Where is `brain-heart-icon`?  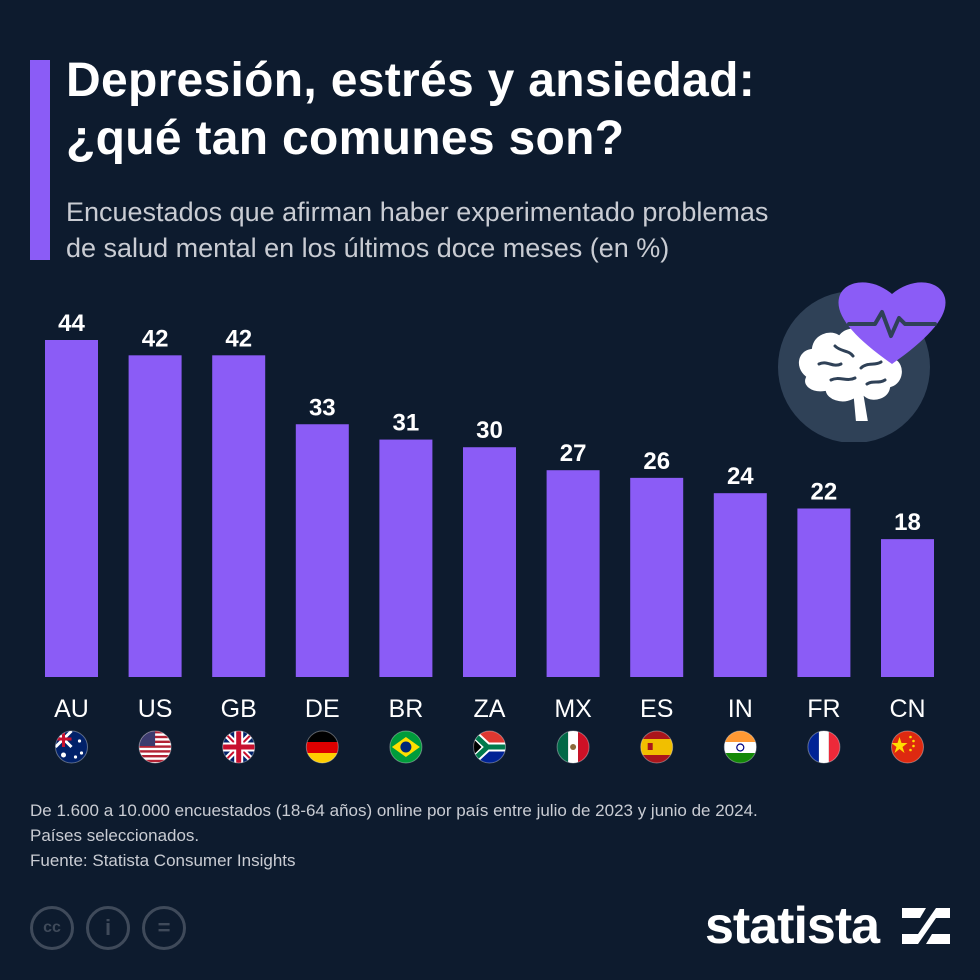 brain-heart-icon is located at coordinates (862, 362).